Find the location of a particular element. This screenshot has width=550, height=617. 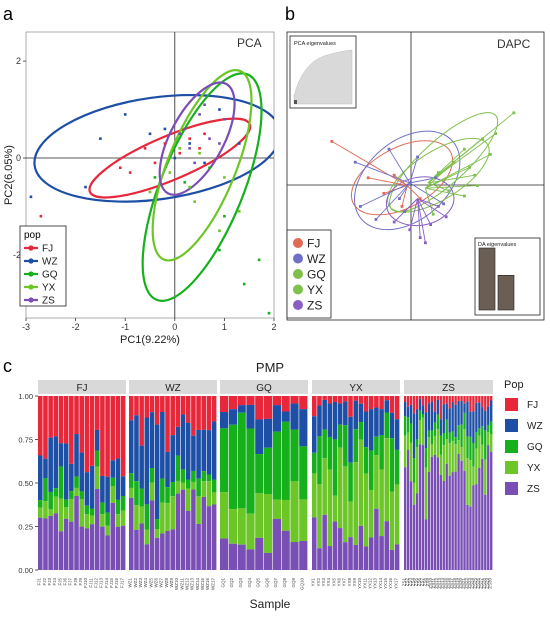

pmp-sample-label: GQ8 is located at coordinates (284, 583).